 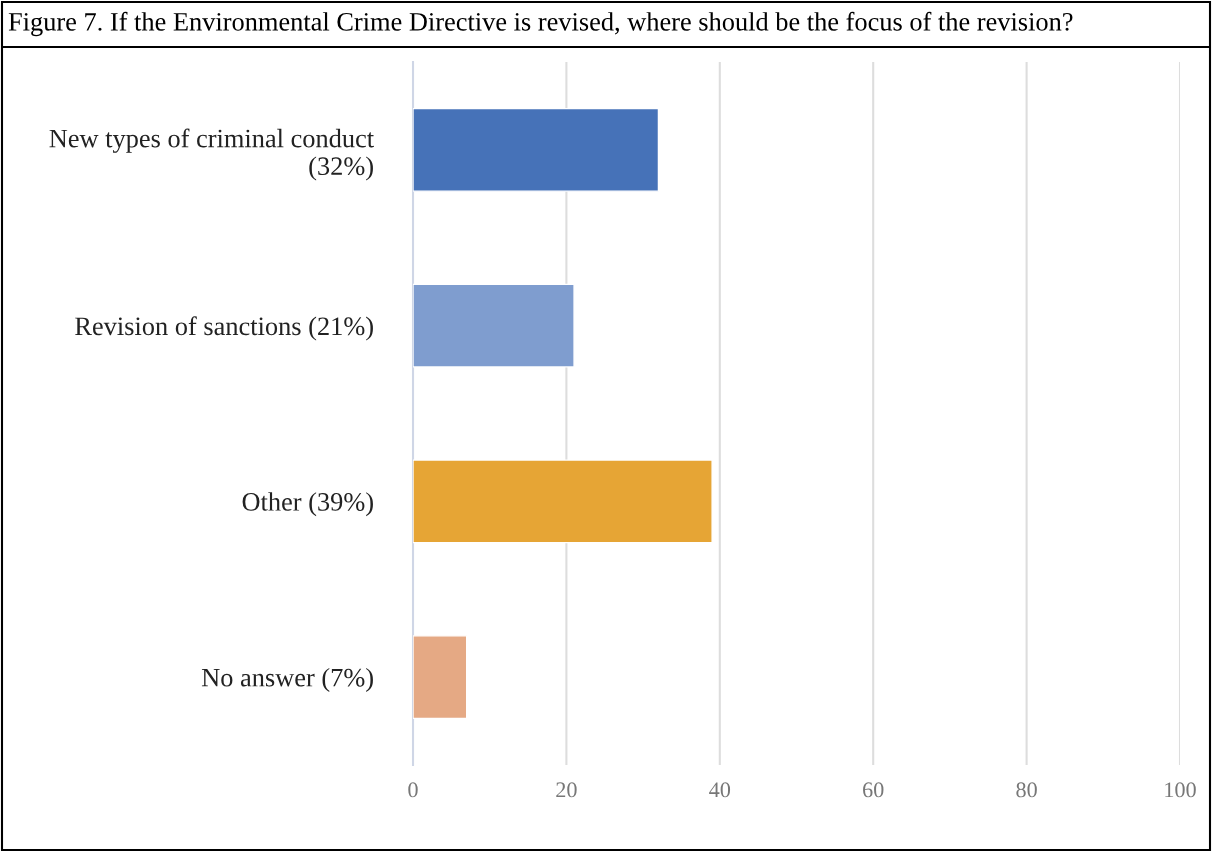 What do you see at coordinates (1180, 790) in the screenshot?
I see `x-tick-label: 100` at bounding box center [1180, 790].